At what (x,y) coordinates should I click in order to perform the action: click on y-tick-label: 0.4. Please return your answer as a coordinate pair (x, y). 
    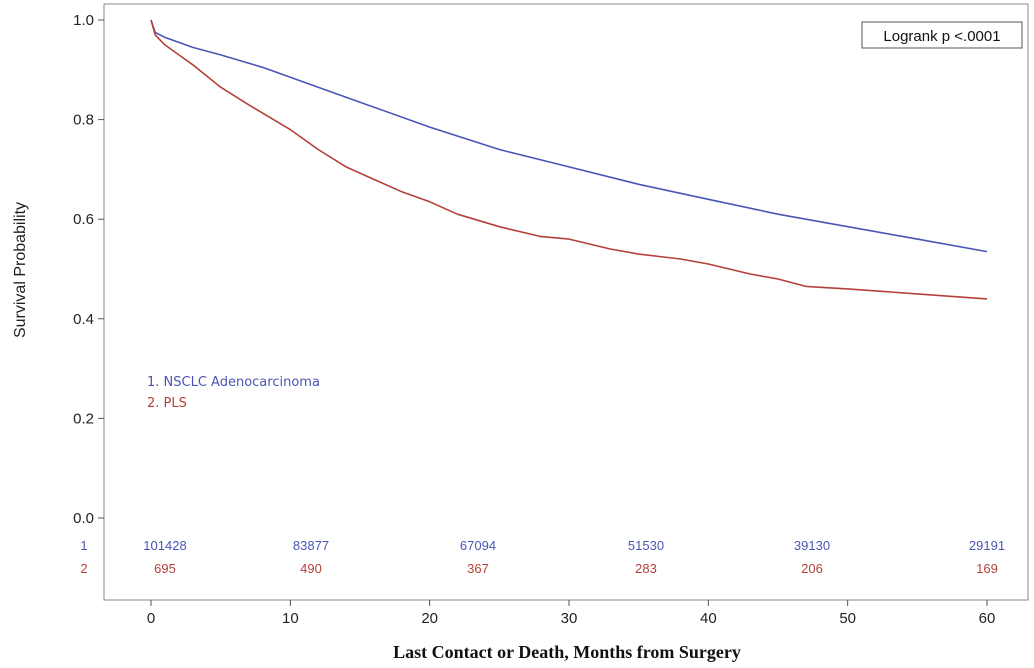
    Looking at the image, I should click on (83, 319).